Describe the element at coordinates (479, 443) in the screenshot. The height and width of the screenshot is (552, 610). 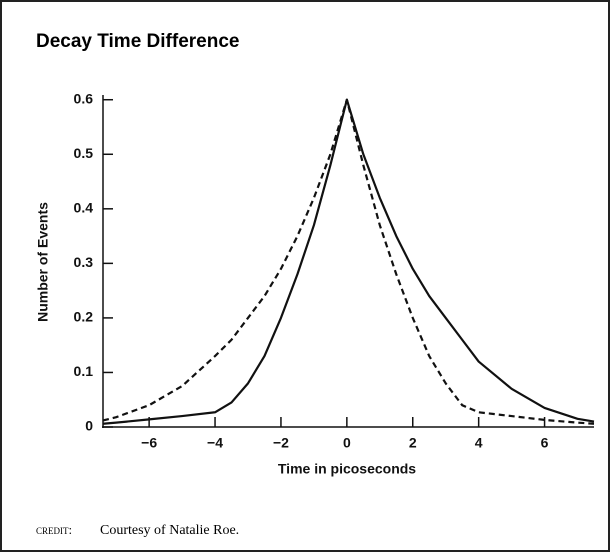
I see `x-tick-label: 4` at that location.